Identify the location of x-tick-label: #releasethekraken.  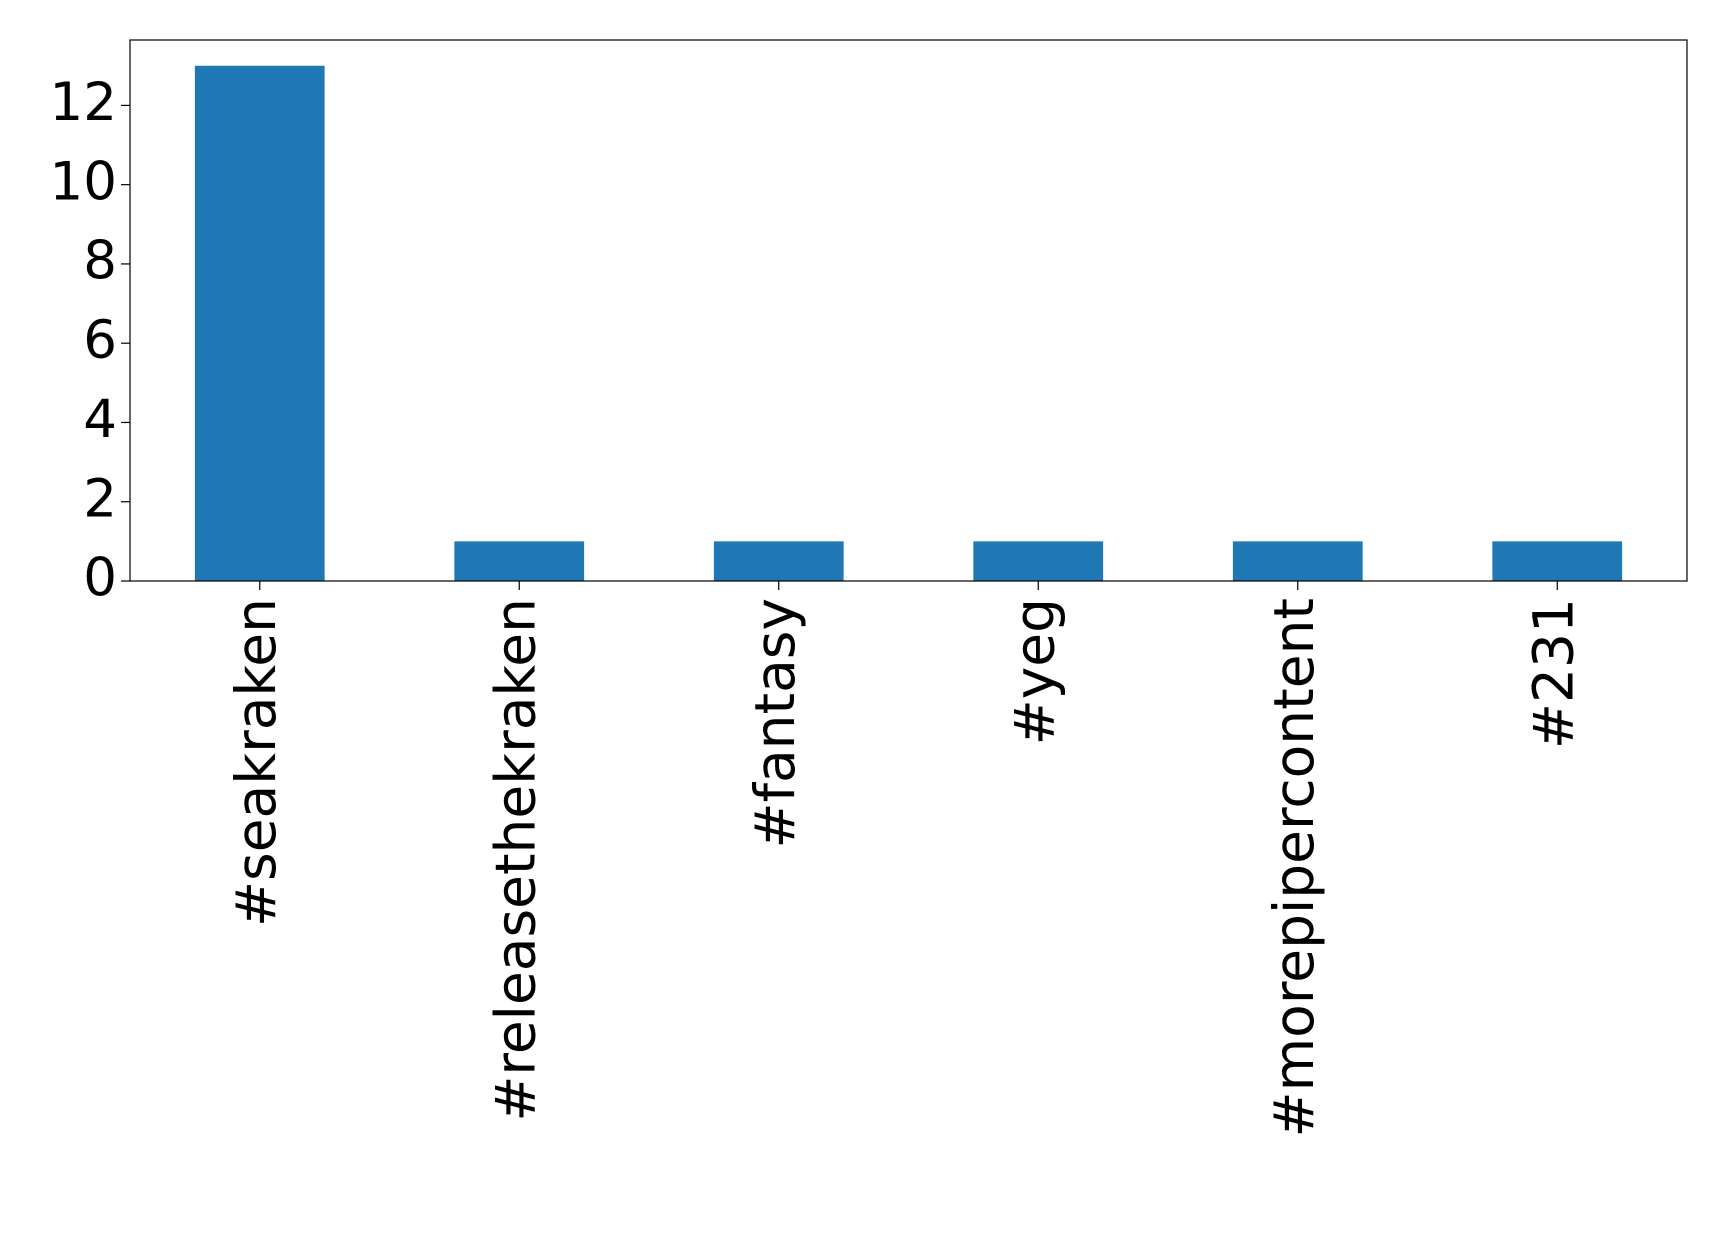
(515, 860).